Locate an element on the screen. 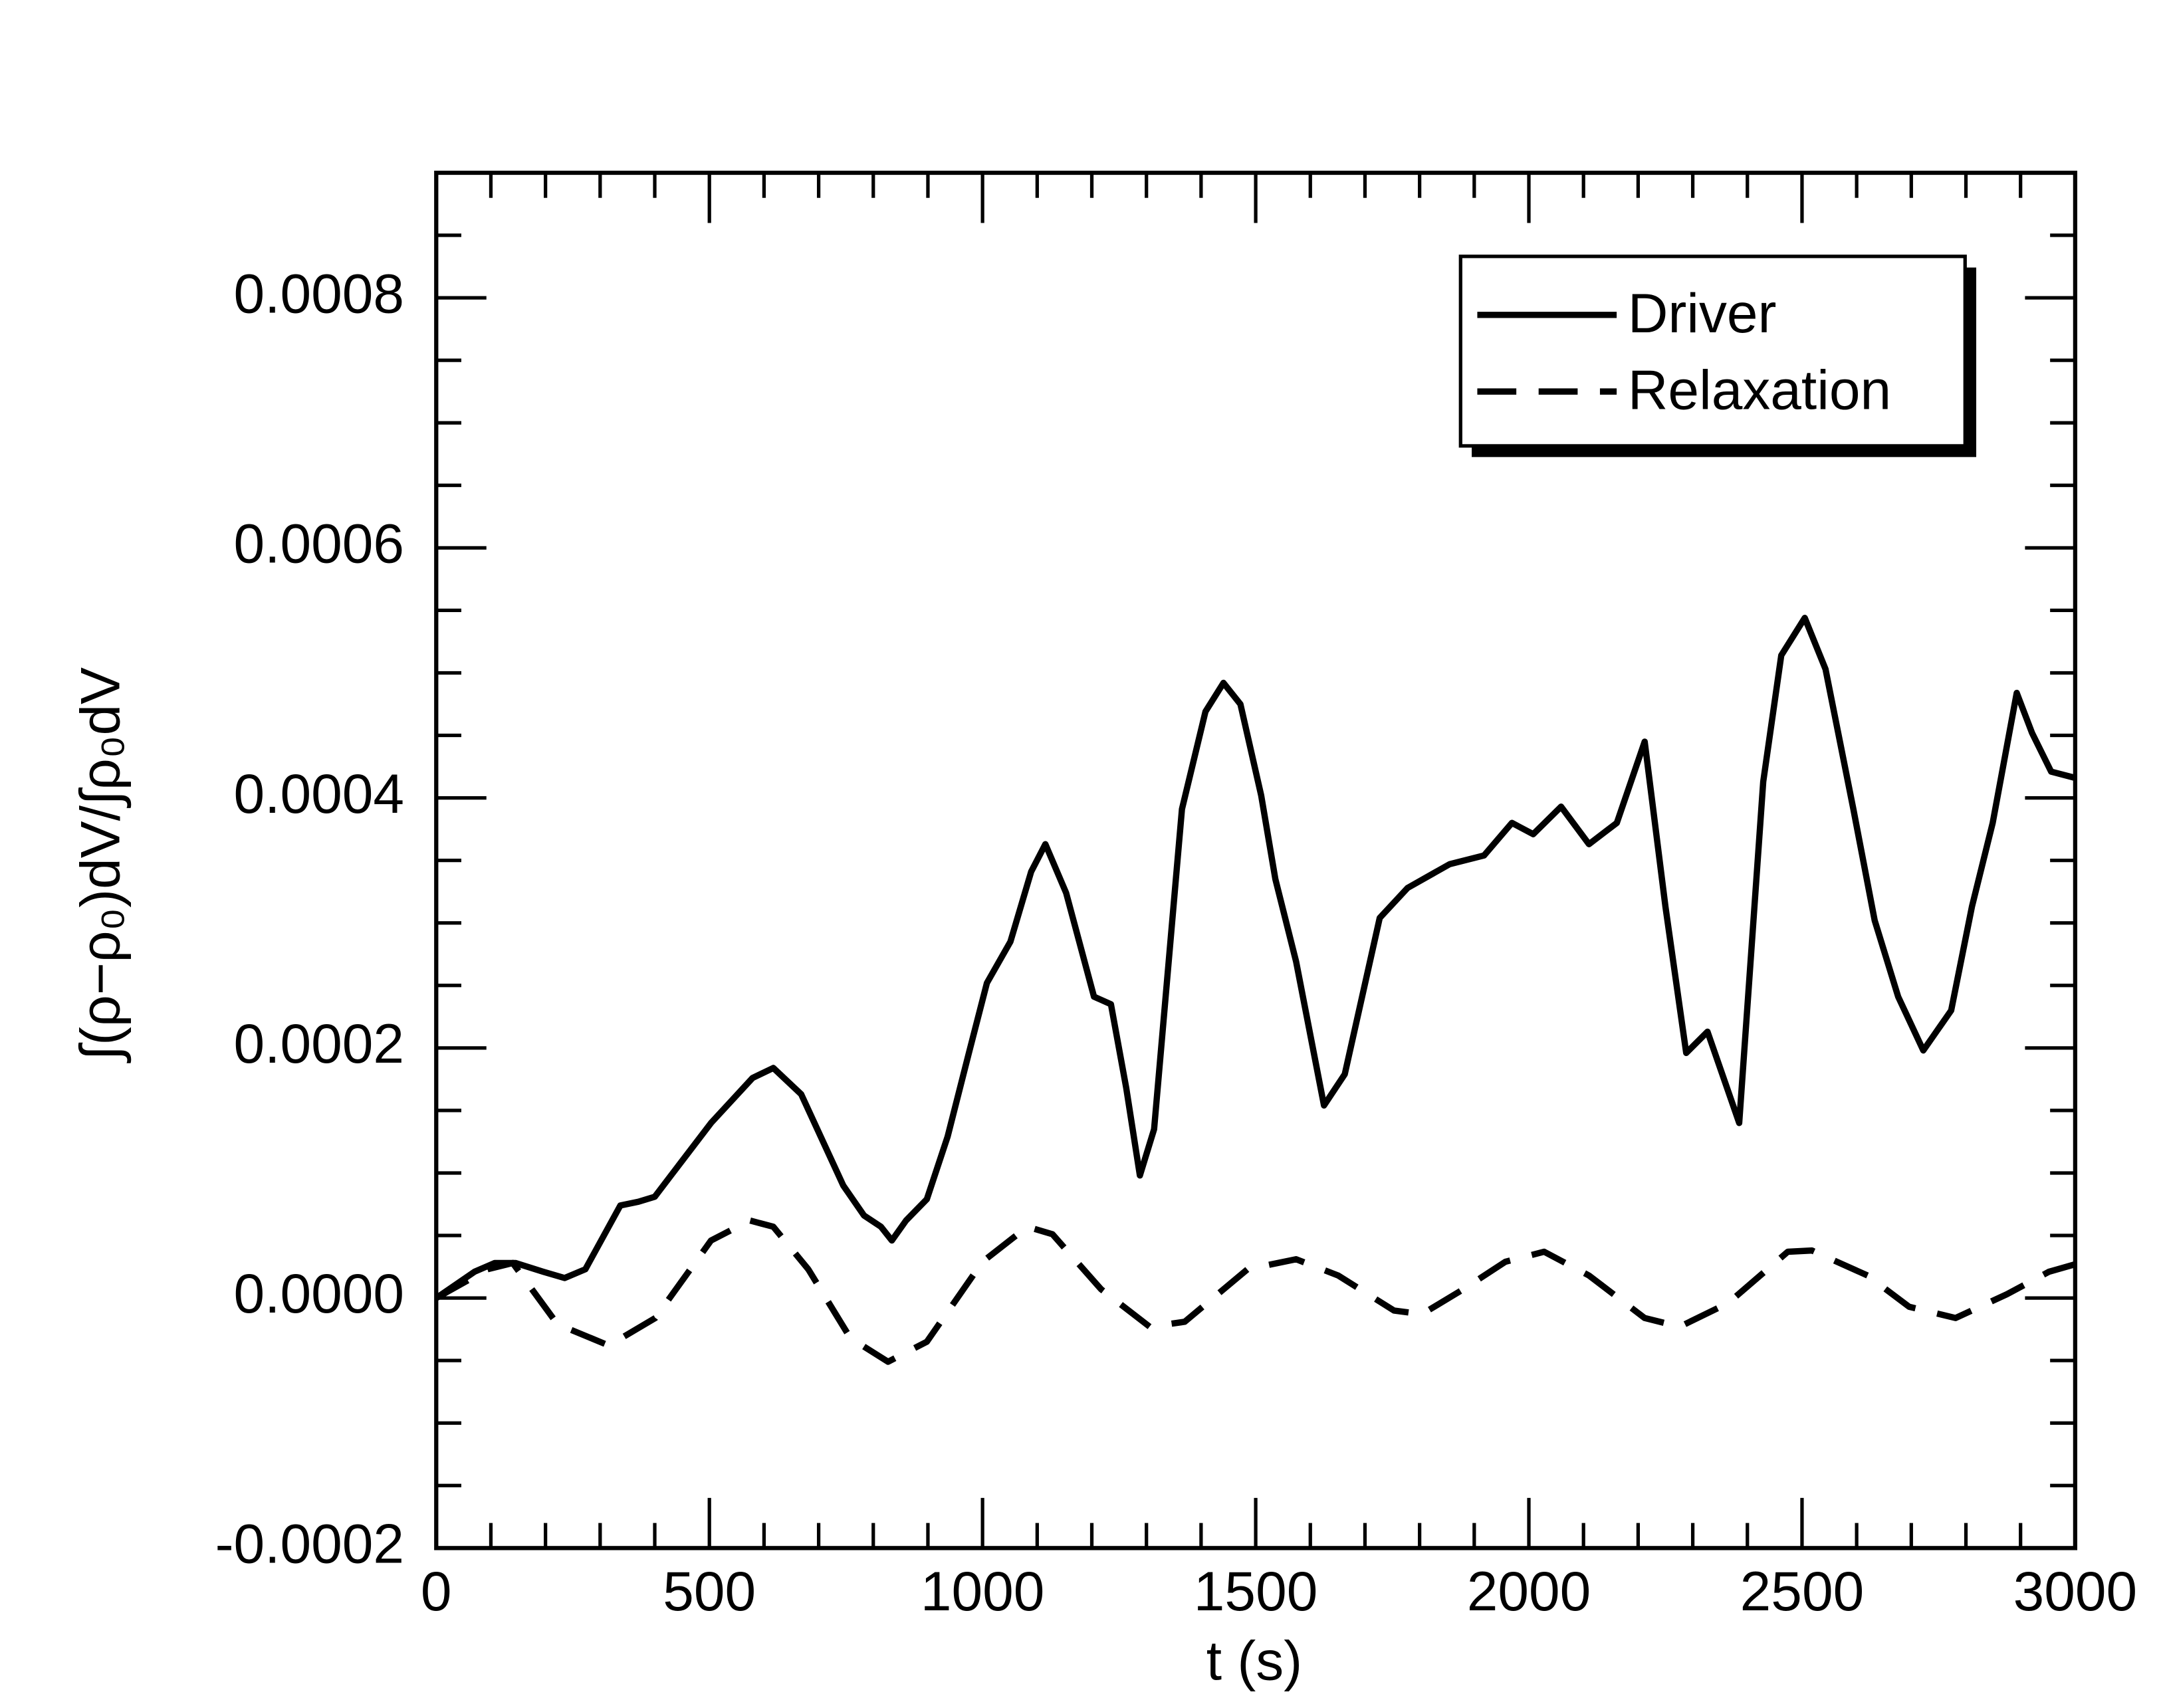 The width and height of the screenshot is (2163, 1708). y-tick-label: 0.0004 is located at coordinates (319, 793).